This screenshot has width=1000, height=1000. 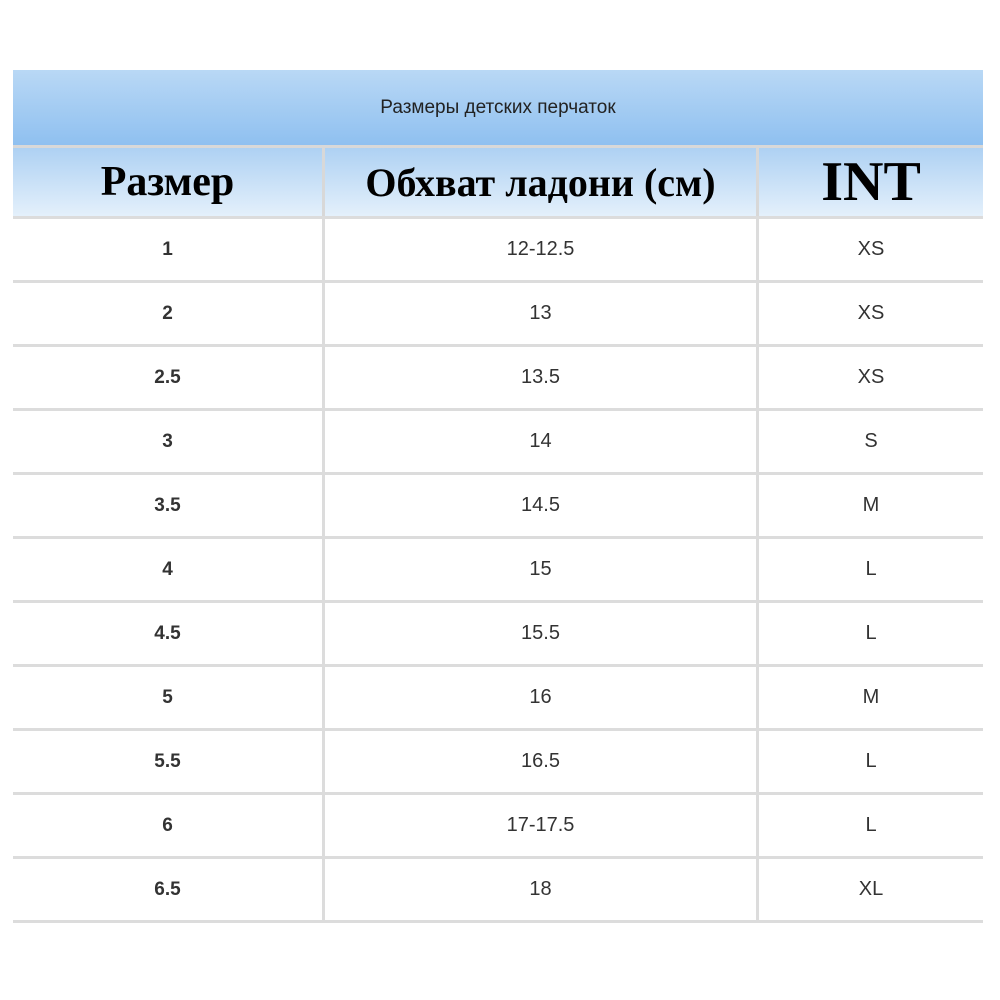 What do you see at coordinates (169, 377) in the screenshot?
I see `cell-size: 2.5` at bounding box center [169, 377].